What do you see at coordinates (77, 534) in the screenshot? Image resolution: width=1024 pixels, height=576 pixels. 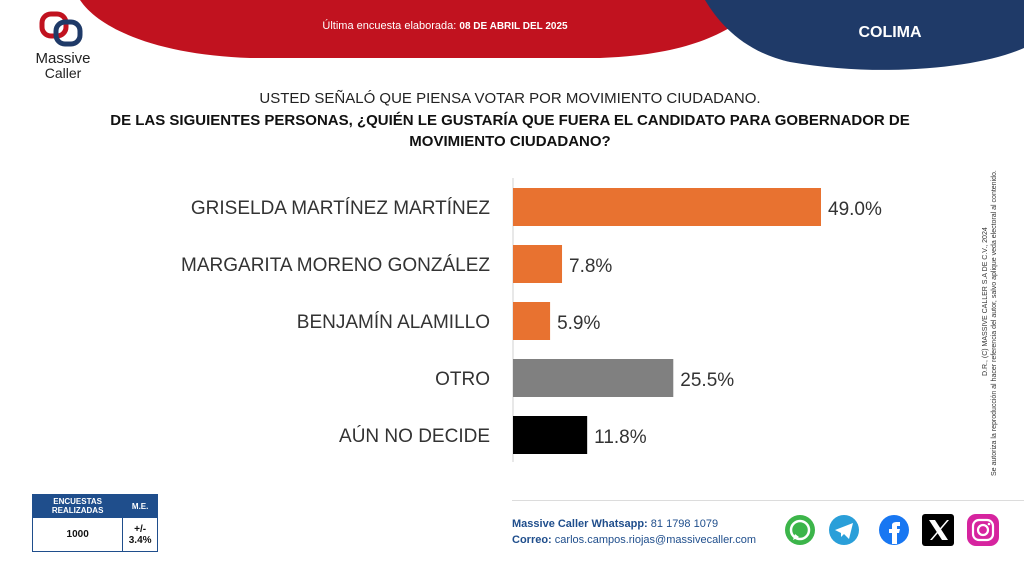 I see `surveys-value: 1000` at bounding box center [77, 534].